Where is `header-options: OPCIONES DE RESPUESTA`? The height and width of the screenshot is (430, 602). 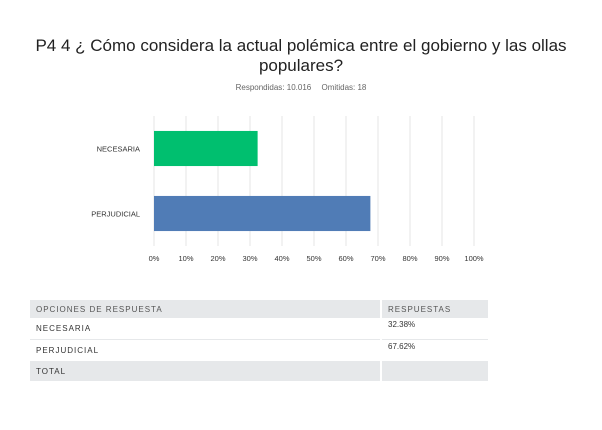
header-options: OPCIONES DE RESPUESTA is located at coordinates (205, 309).